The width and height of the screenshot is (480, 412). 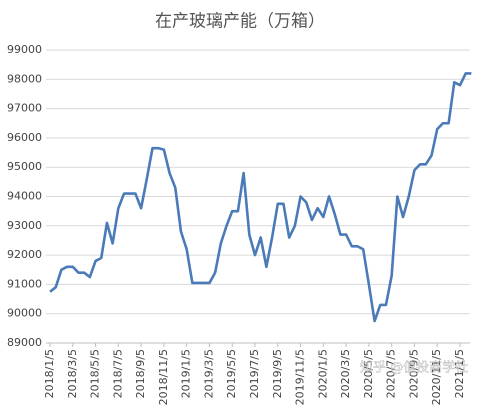 I want to click on y-tick-label: 99000, so click(x=24, y=49).